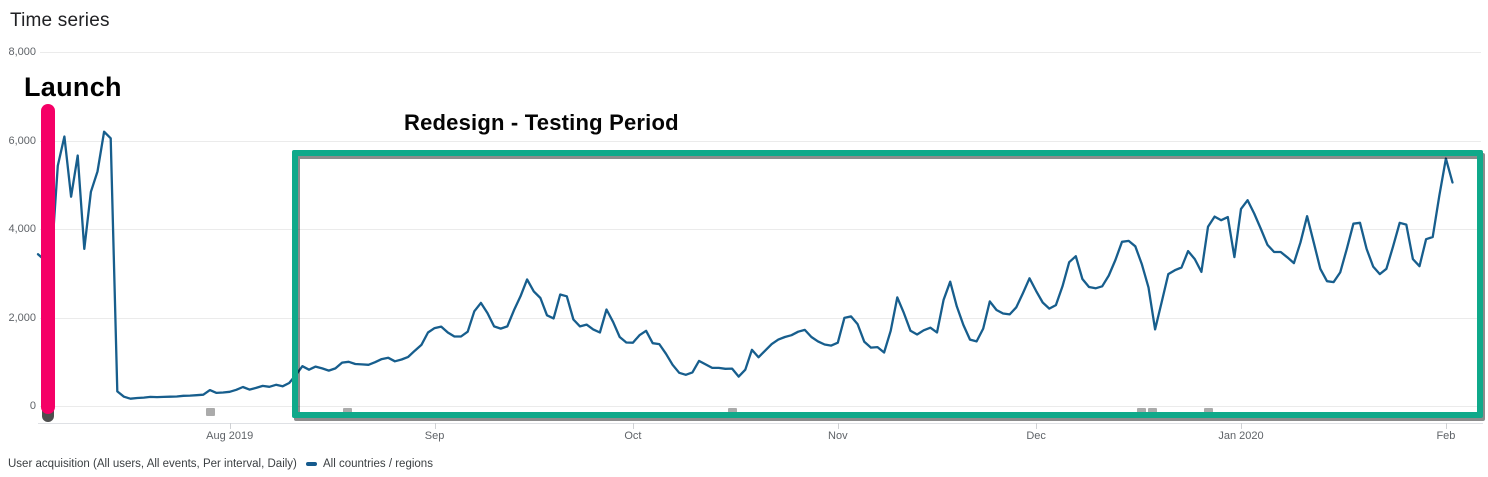 The width and height of the screenshot is (1488, 477). What do you see at coordinates (32, 406) in the screenshot?
I see `y-axis-label: 0` at bounding box center [32, 406].